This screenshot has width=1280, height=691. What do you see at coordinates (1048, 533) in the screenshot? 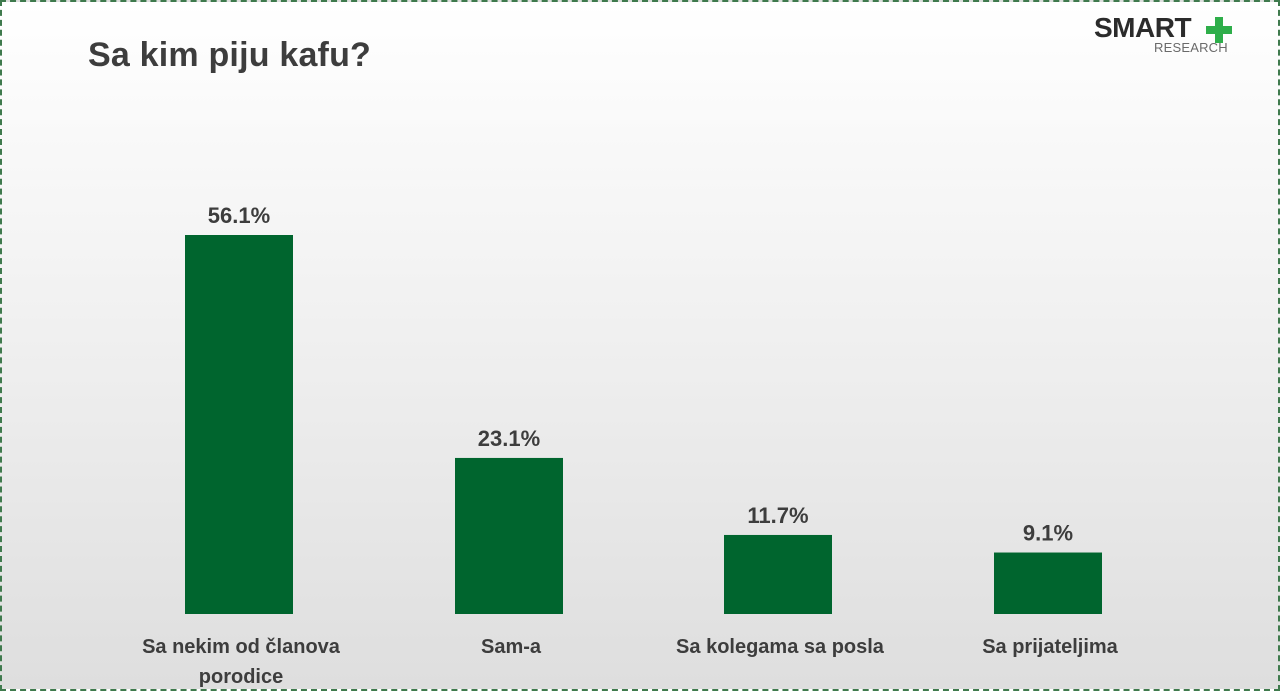
I see `data-label: 9.1%` at bounding box center [1048, 533].